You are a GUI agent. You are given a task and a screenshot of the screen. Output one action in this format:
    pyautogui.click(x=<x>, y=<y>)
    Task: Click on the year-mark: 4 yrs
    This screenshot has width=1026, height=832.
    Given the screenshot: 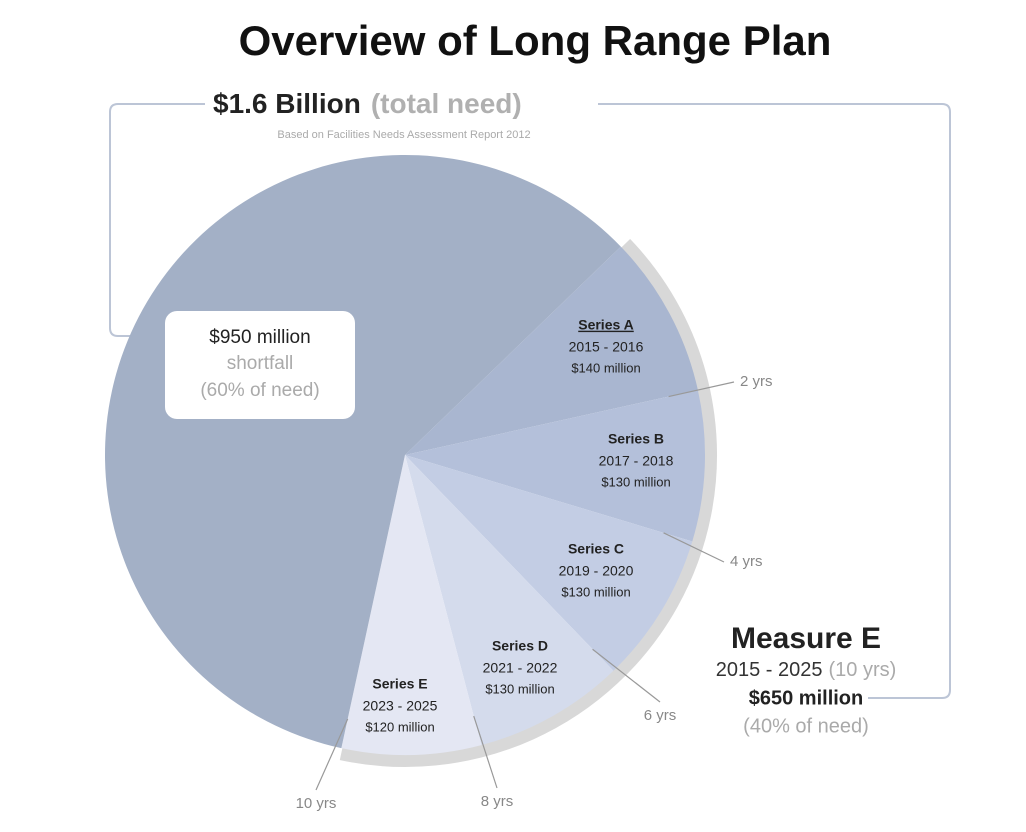 What is the action you would take?
    pyautogui.click(x=746, y=561)
    